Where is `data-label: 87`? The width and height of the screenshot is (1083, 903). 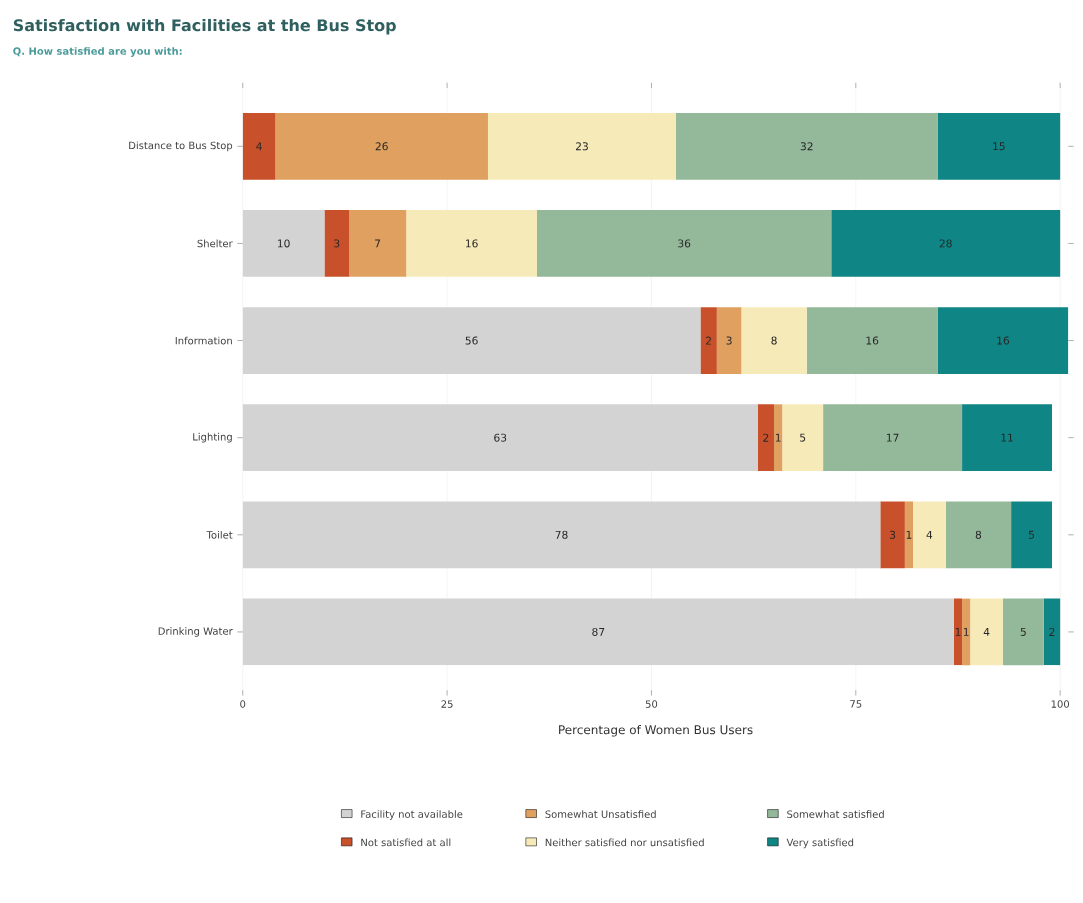
data-label: 87 is located at coordinates (598, 631).